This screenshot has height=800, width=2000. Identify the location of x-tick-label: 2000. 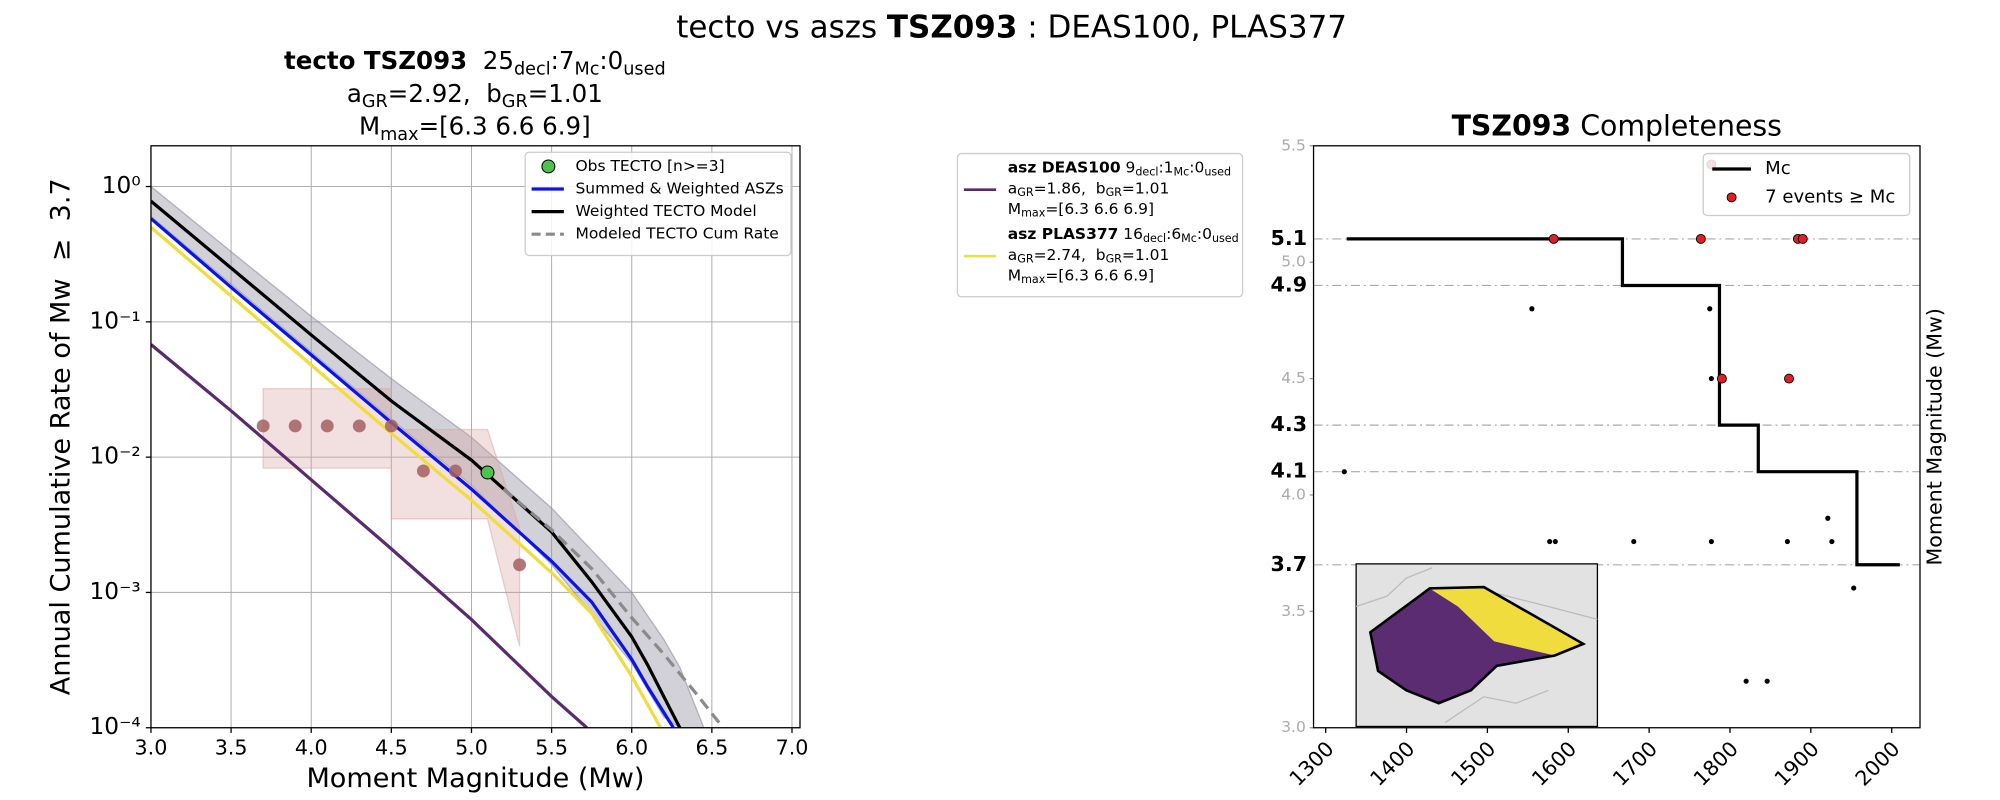
(1878, 764).